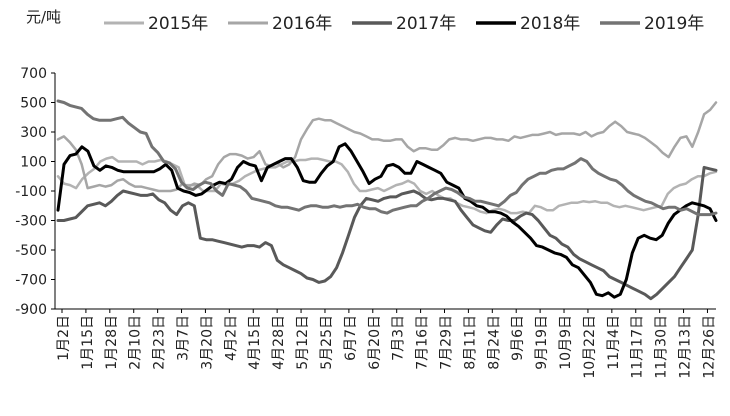 The width and height of the screenshot is (730, 416). Describe the element at coordinates (112, 342) in the screenshot. I see `x-tick-label: 1月28日` at that location.